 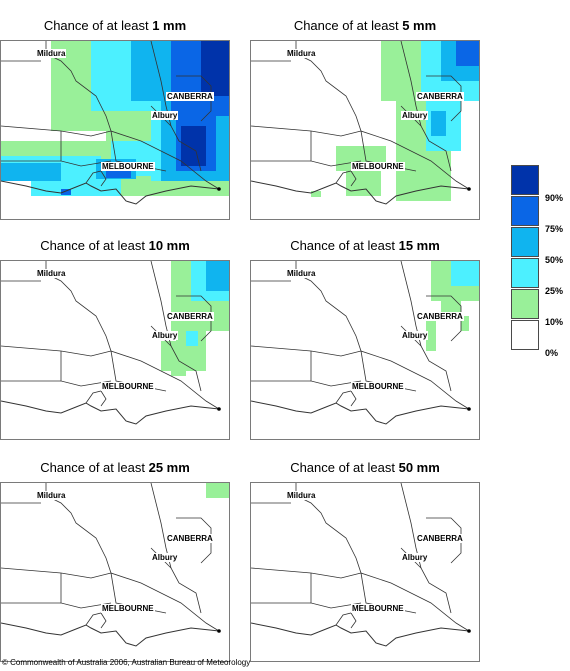 What do you see at coordinates (554, 198) in the screenshot?
I see `legend-tick-label: 90%` at bounding box center [554, 198].